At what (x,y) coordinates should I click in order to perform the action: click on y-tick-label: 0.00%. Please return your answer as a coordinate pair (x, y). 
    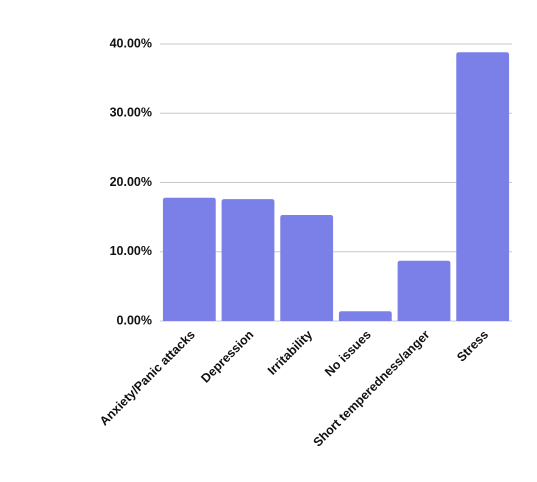
    Looking at the image, I should click on (134, 320).